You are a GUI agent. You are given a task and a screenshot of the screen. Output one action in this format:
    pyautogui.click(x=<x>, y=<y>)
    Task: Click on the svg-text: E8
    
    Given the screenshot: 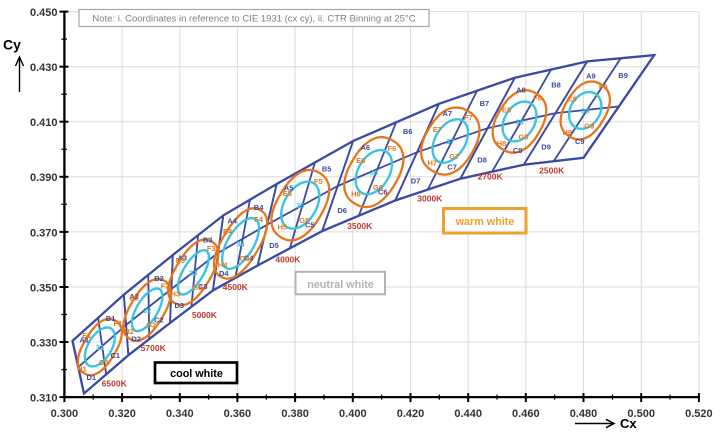 What is the action you would take?
    pyautogui.click(x=506, y=109)
    